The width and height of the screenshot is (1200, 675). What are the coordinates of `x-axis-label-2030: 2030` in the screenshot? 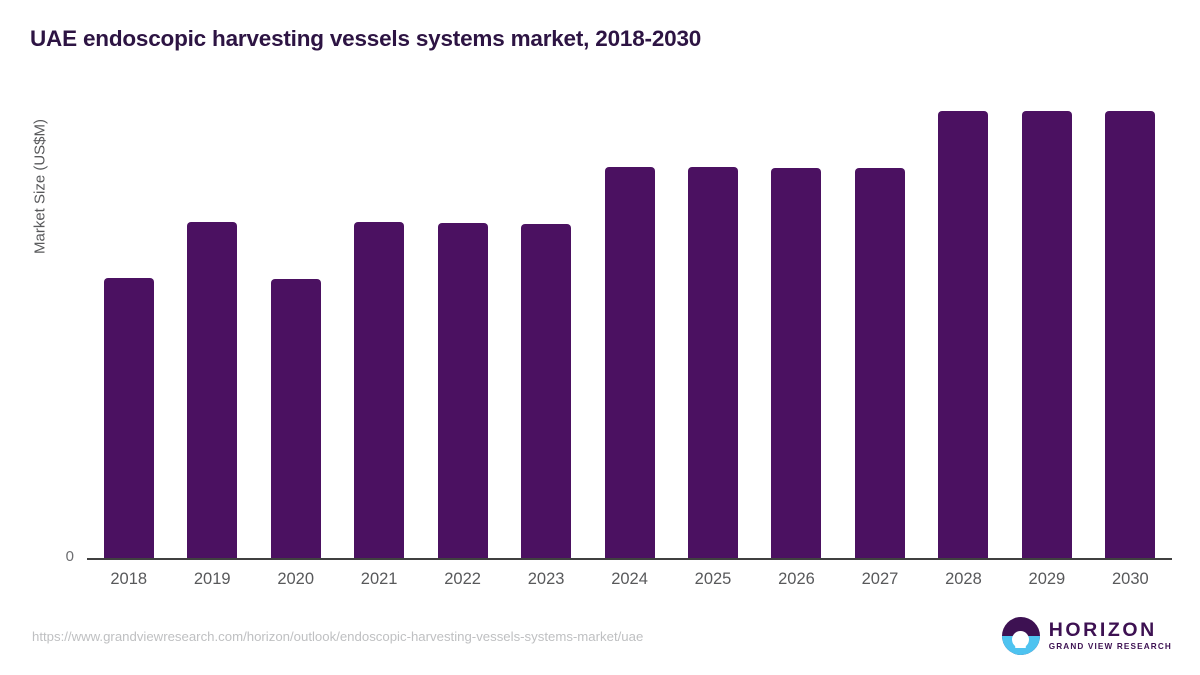 It's located at (1130, 579).